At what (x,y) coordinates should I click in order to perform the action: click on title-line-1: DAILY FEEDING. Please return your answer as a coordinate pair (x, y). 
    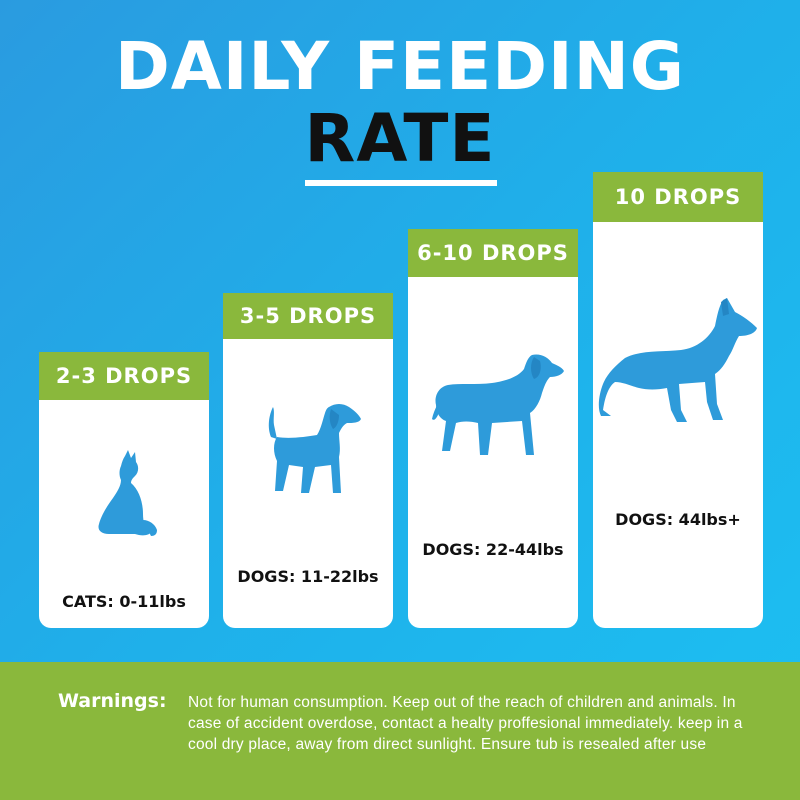
    Looking at the image, I should click on (400, 66).